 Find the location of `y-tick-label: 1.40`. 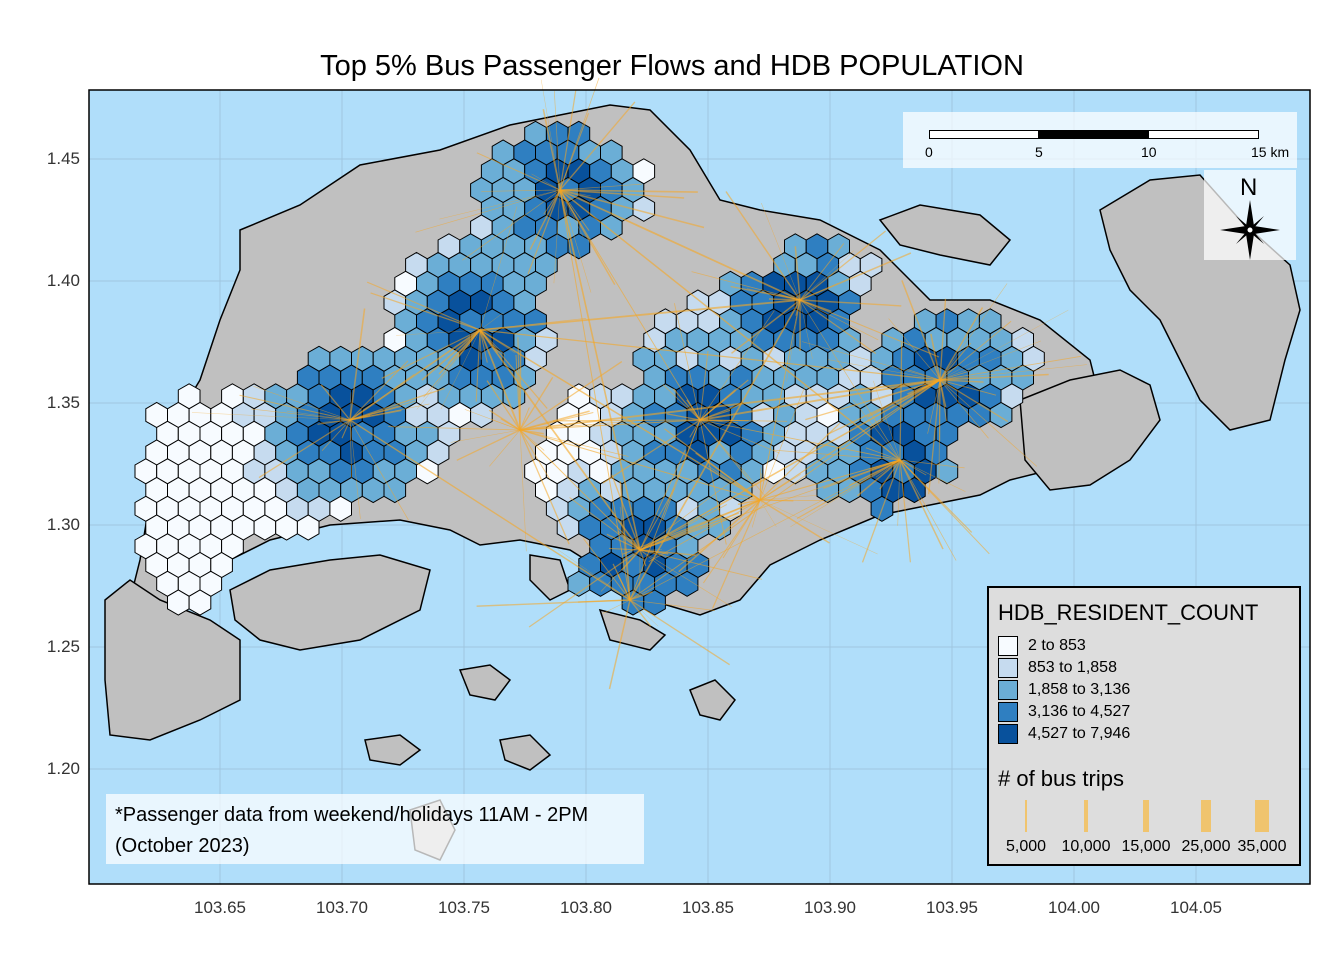

y-tick-label: 1.40 is located at coordinates (63, 280).